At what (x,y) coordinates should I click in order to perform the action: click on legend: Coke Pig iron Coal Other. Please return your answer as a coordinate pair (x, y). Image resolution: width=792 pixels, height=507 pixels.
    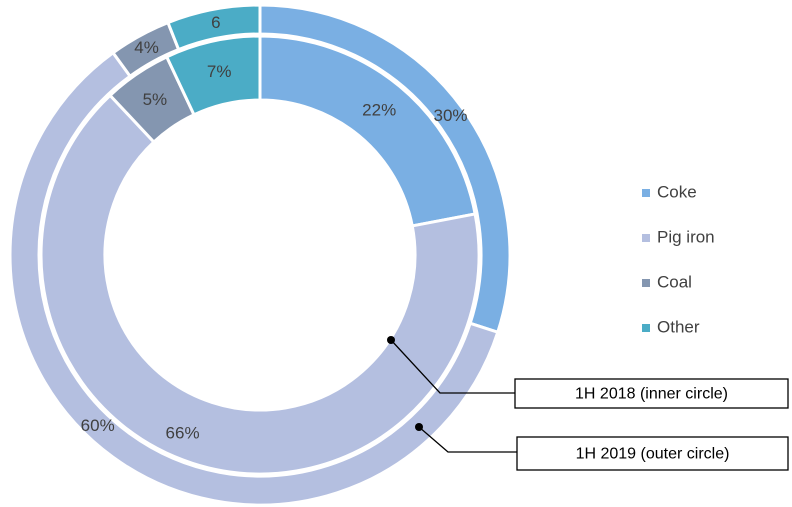
    Looking at the image, I should click on (678, 259).